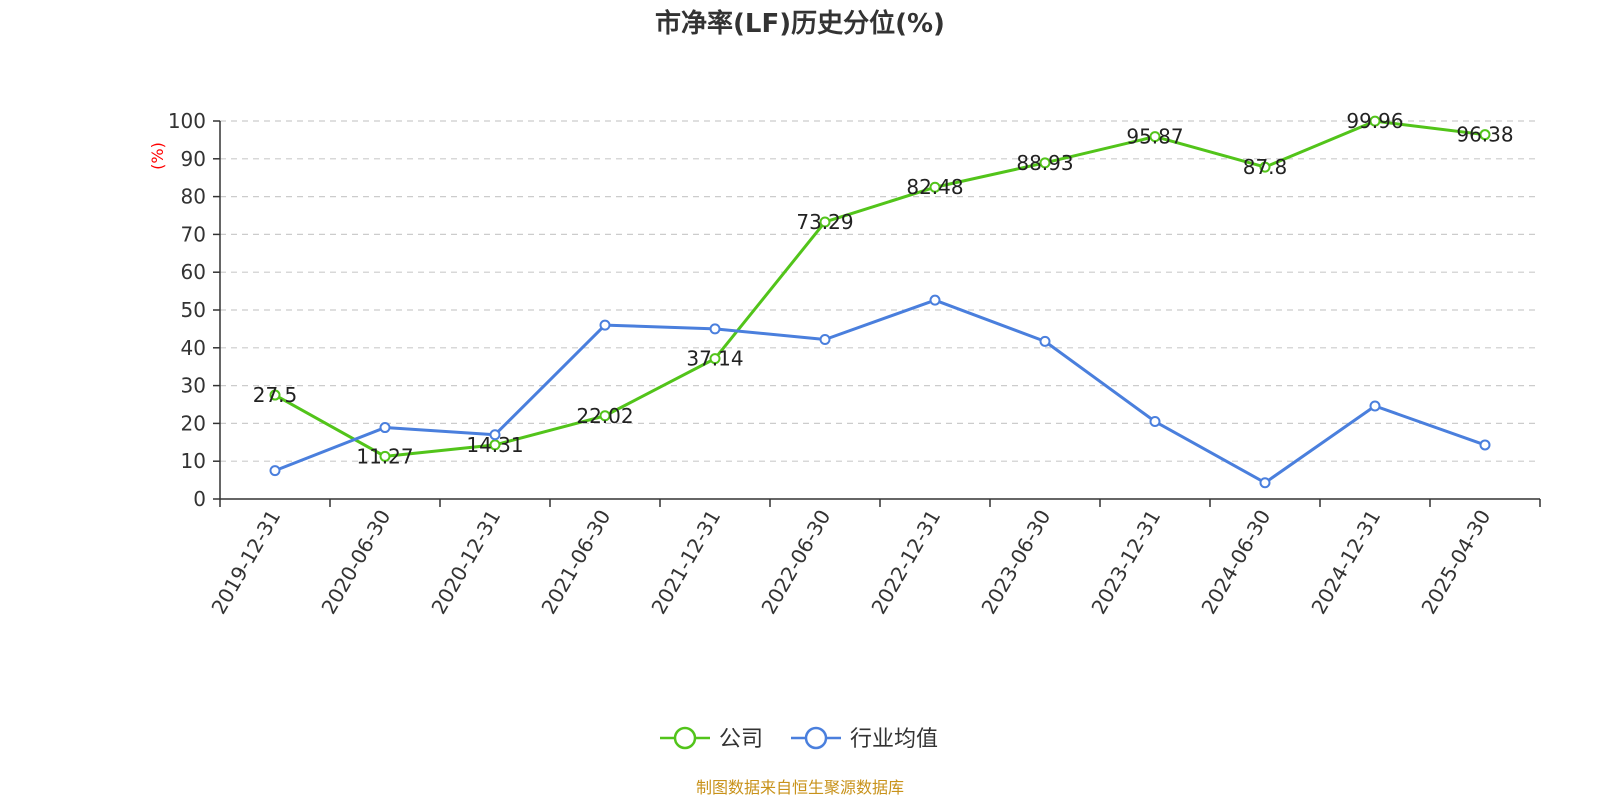  I want to click on x-tick-label: 2020-06-30, so click(355, 562).